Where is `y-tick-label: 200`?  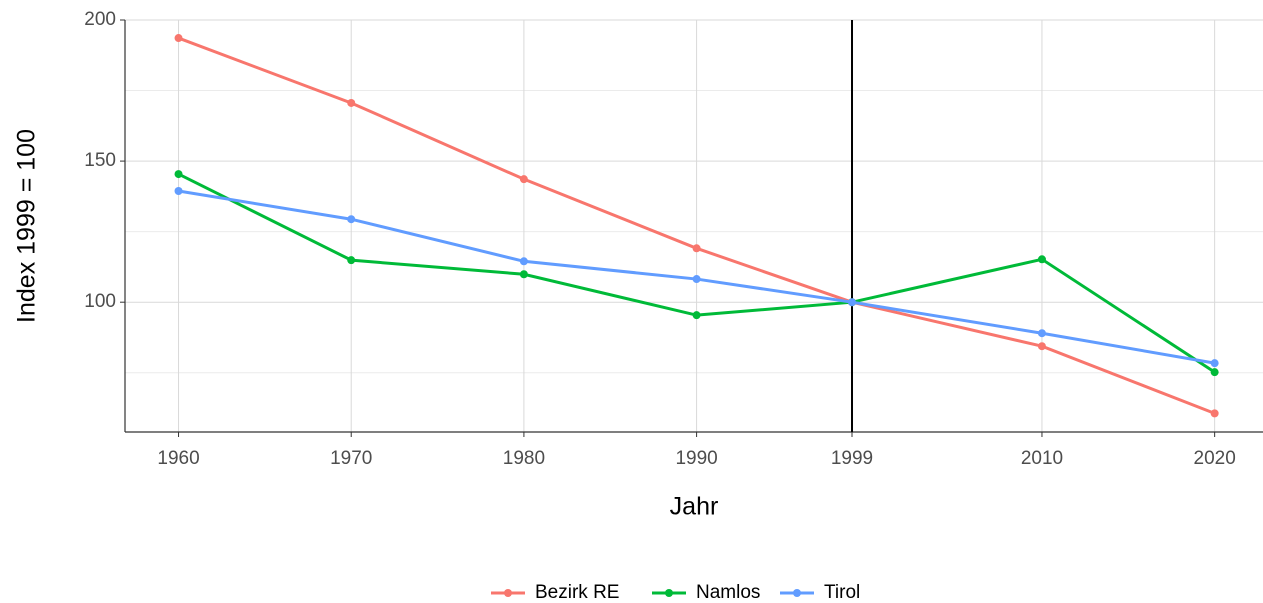 y-tick-label: 200 is located at coordinates (100, 19).